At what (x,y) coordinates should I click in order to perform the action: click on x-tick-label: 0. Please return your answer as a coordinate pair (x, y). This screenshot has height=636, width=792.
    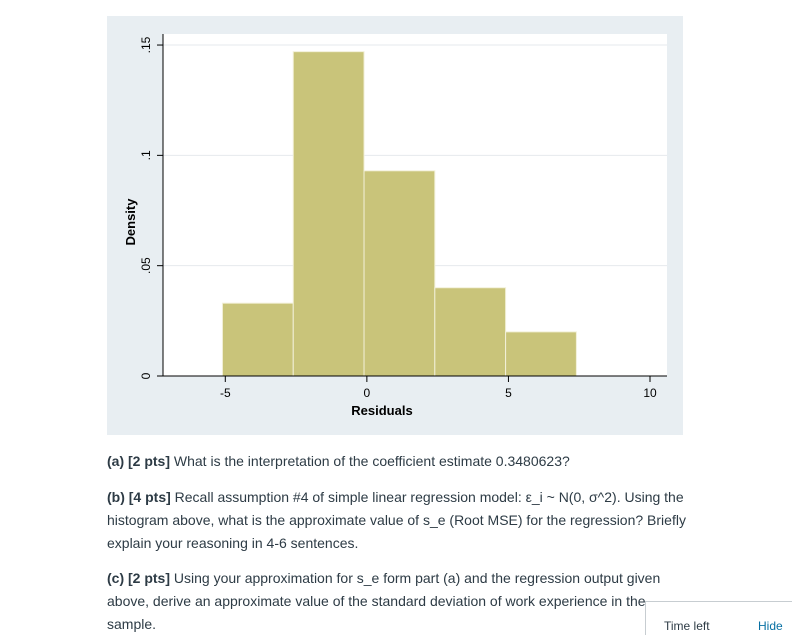
    Looking at the image, I should click on (367, 393).